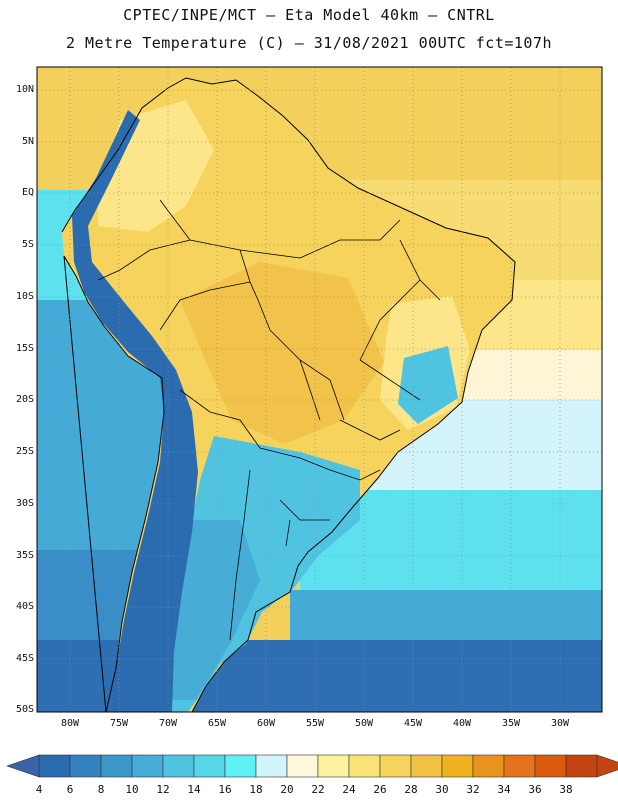 This screenshot has width=618, height=800. I want to click on lon-label: 50W, so click(364, 723).